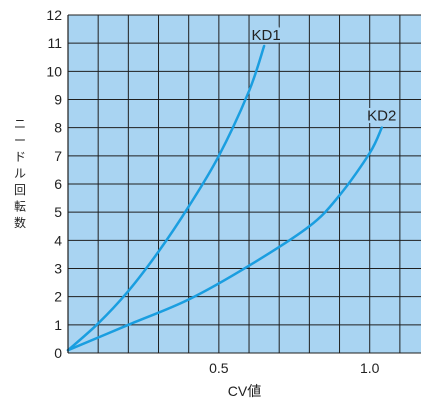 Image resolution: width=421 pixels, height=405 pixels. Describe the element at coordinates (20, 173) in the screenshot. I see `y-axis-label: ニードル回転数` at that location.